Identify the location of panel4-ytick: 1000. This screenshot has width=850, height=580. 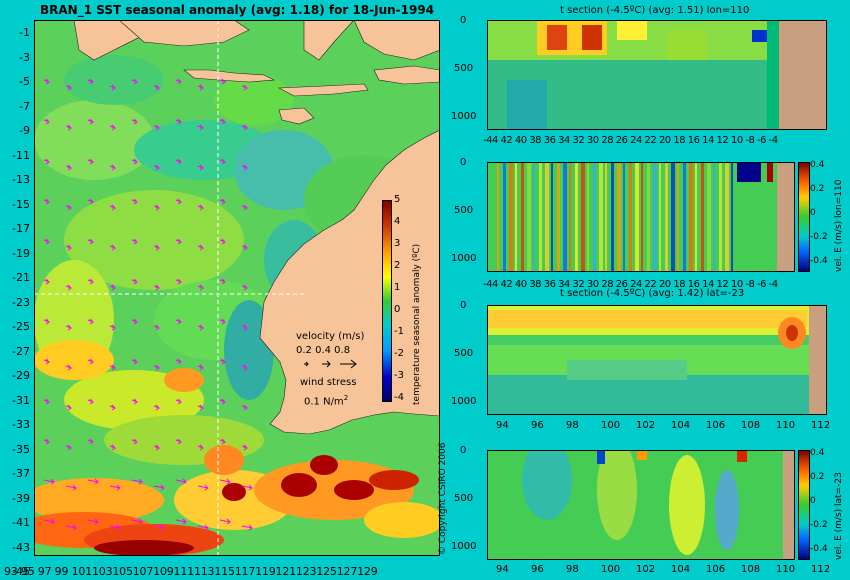
(464, 546).